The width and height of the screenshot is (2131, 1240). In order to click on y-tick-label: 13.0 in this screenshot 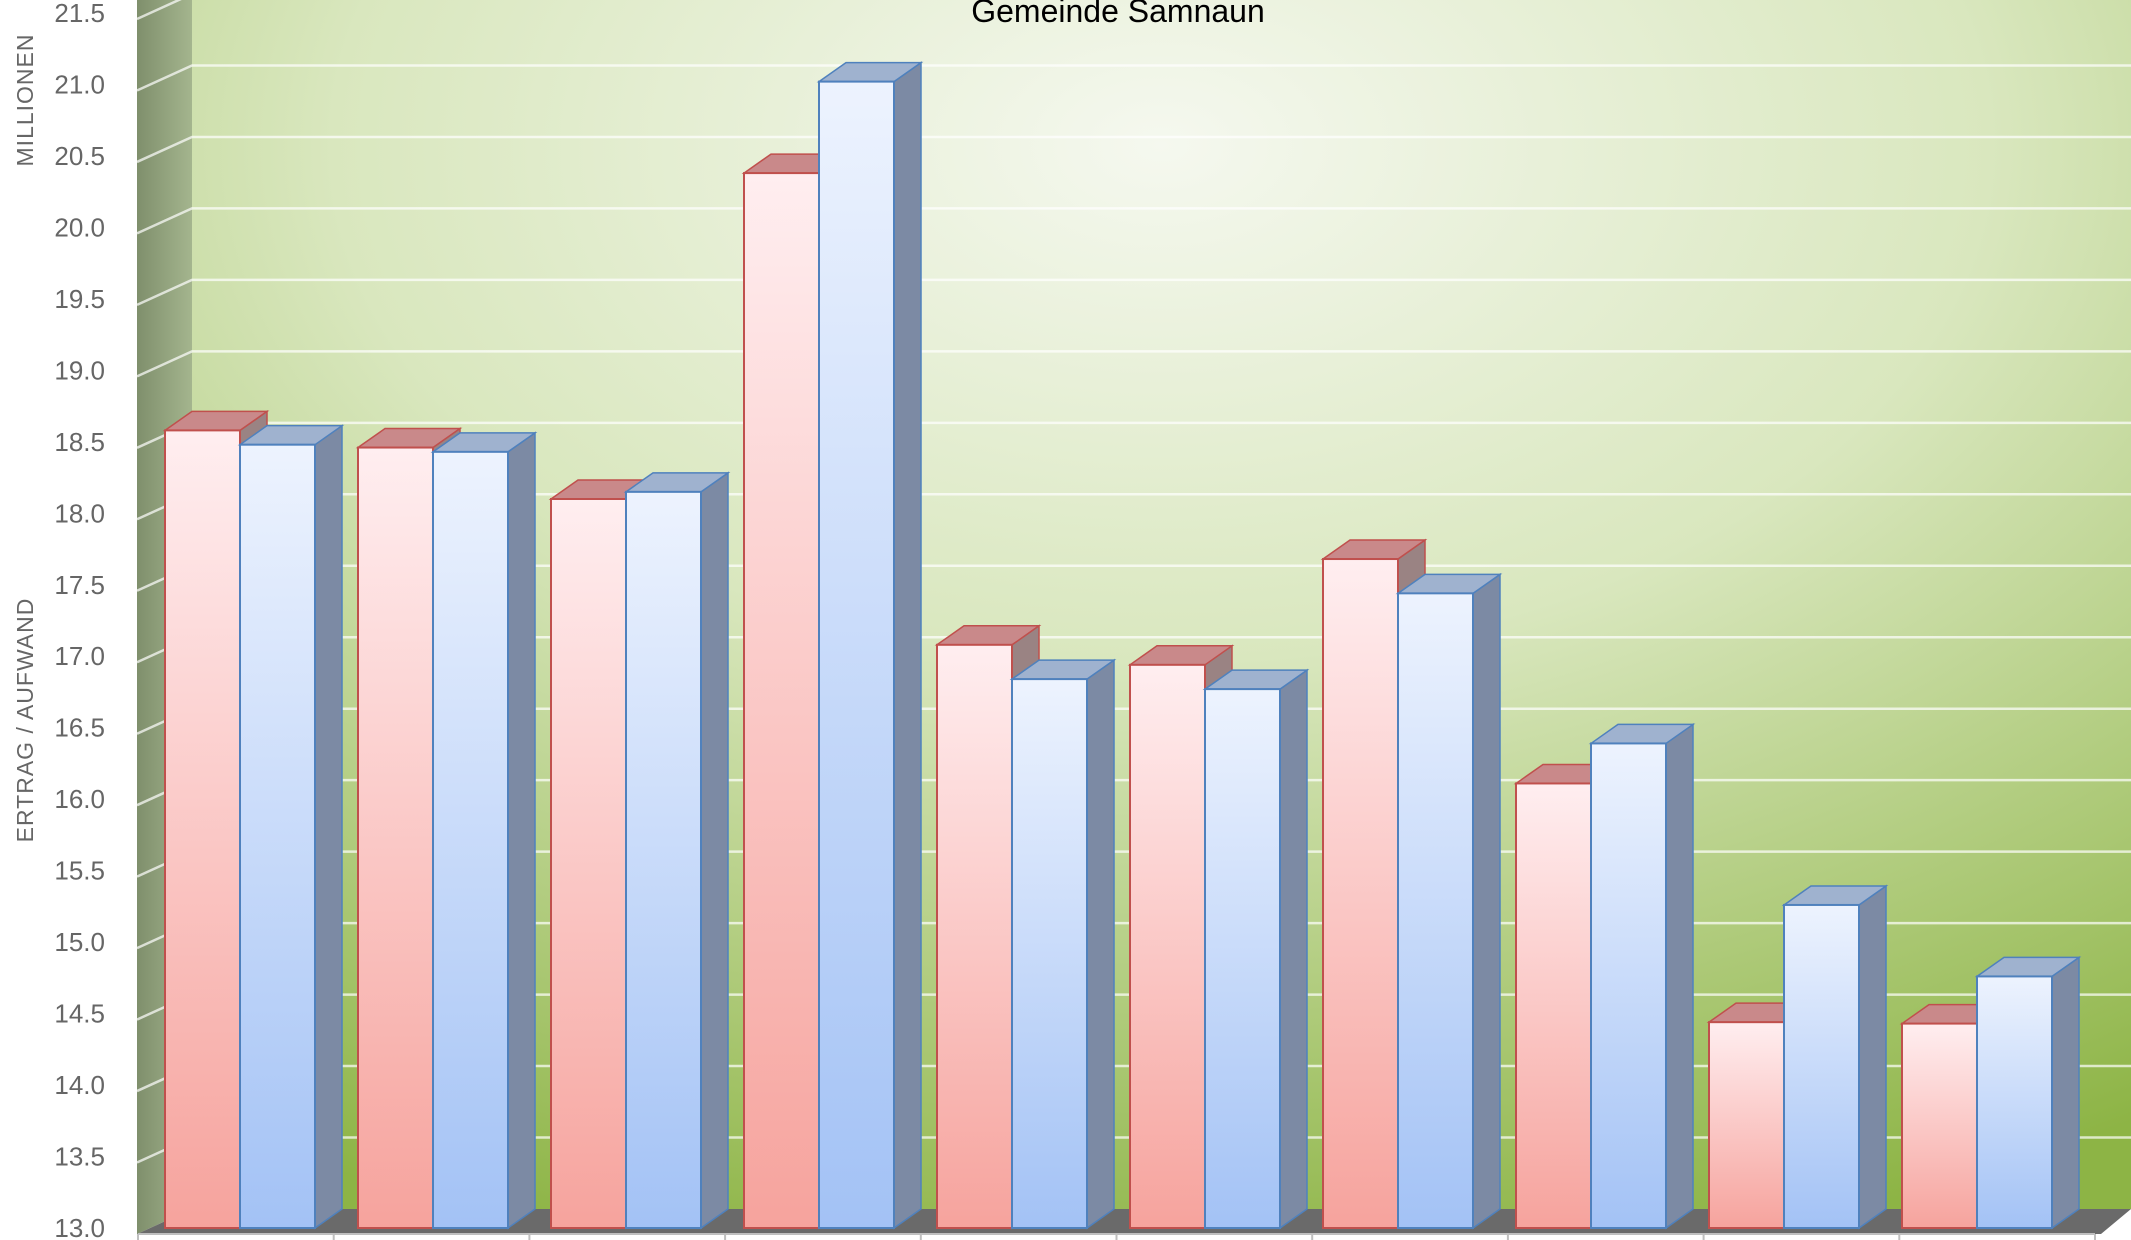, I will do `click(79, 1226)`.